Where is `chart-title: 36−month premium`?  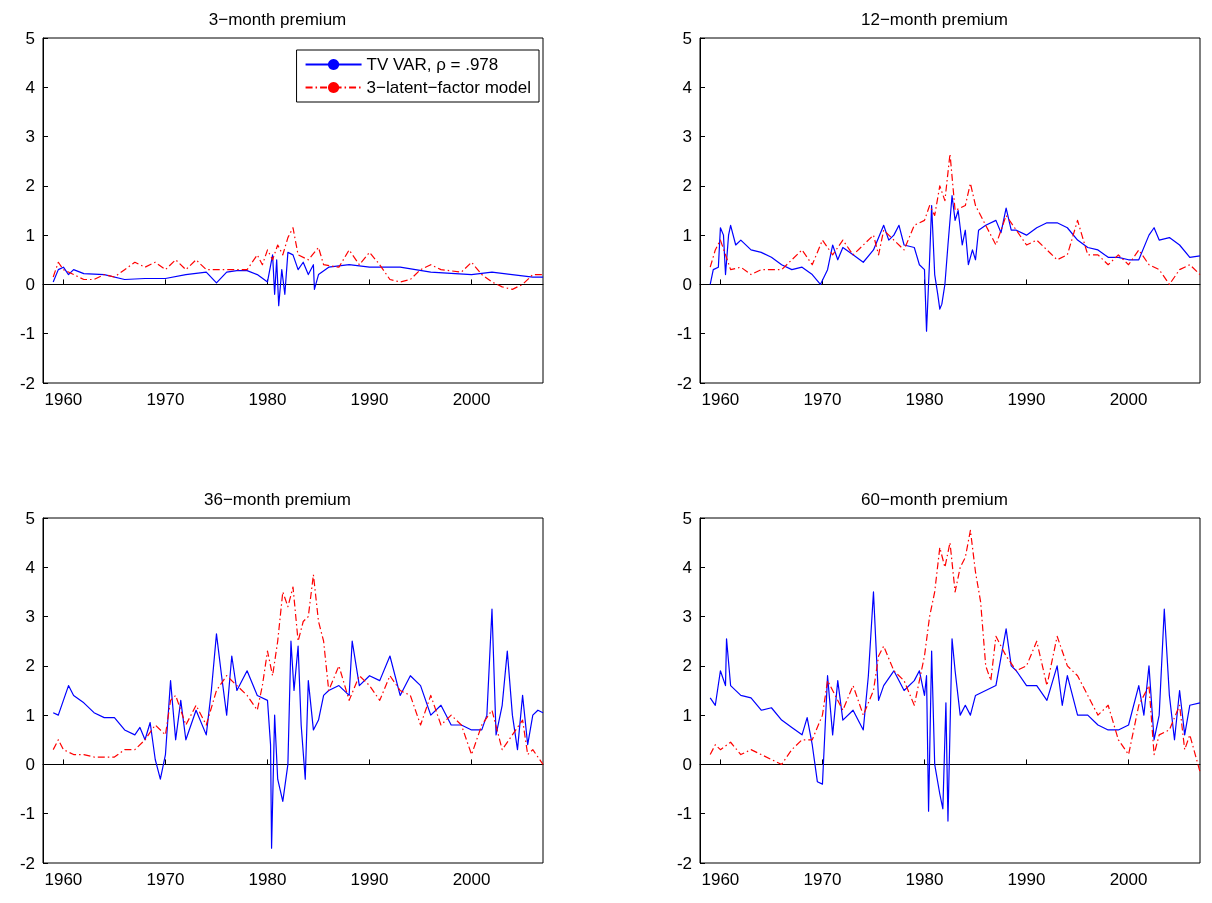
chart-title: 36−month premium is located at coordinates (277, 499).